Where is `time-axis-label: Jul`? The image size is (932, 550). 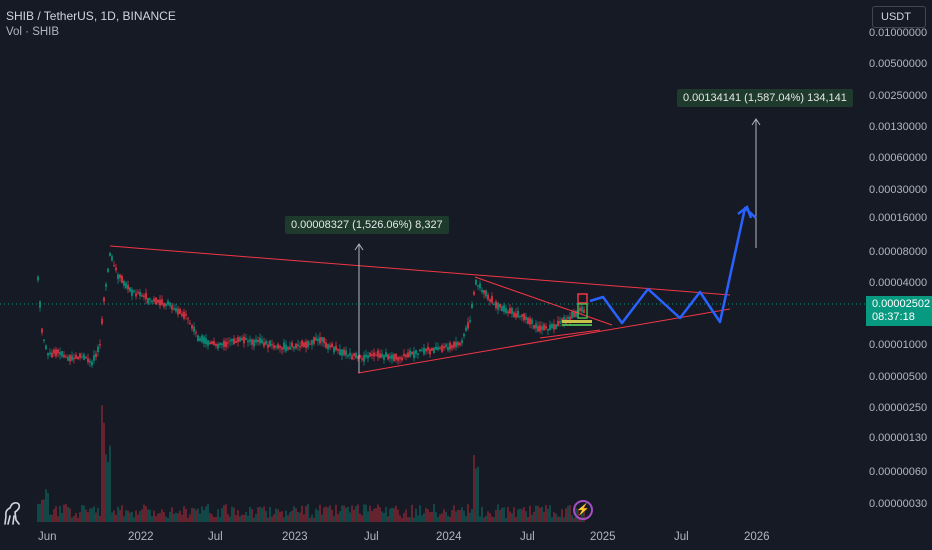 time-axis-label: Jul is located at coordinates (215, 537).